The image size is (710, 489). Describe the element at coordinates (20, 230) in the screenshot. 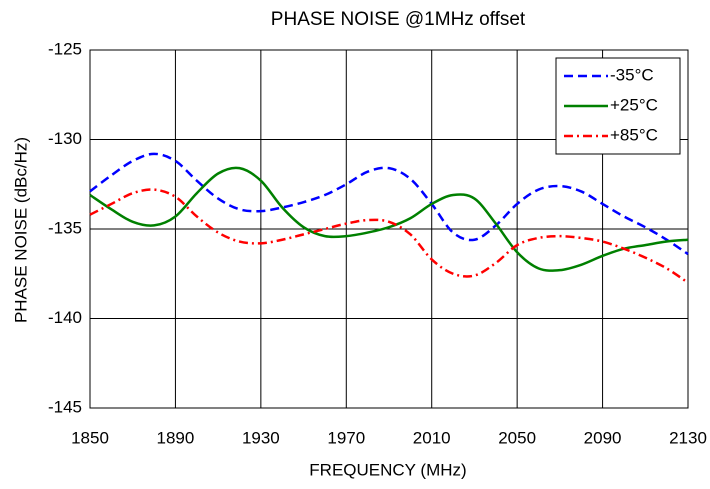

I see `y-axis-label: PHASE NOISE (dBc/Hz)` at that location.